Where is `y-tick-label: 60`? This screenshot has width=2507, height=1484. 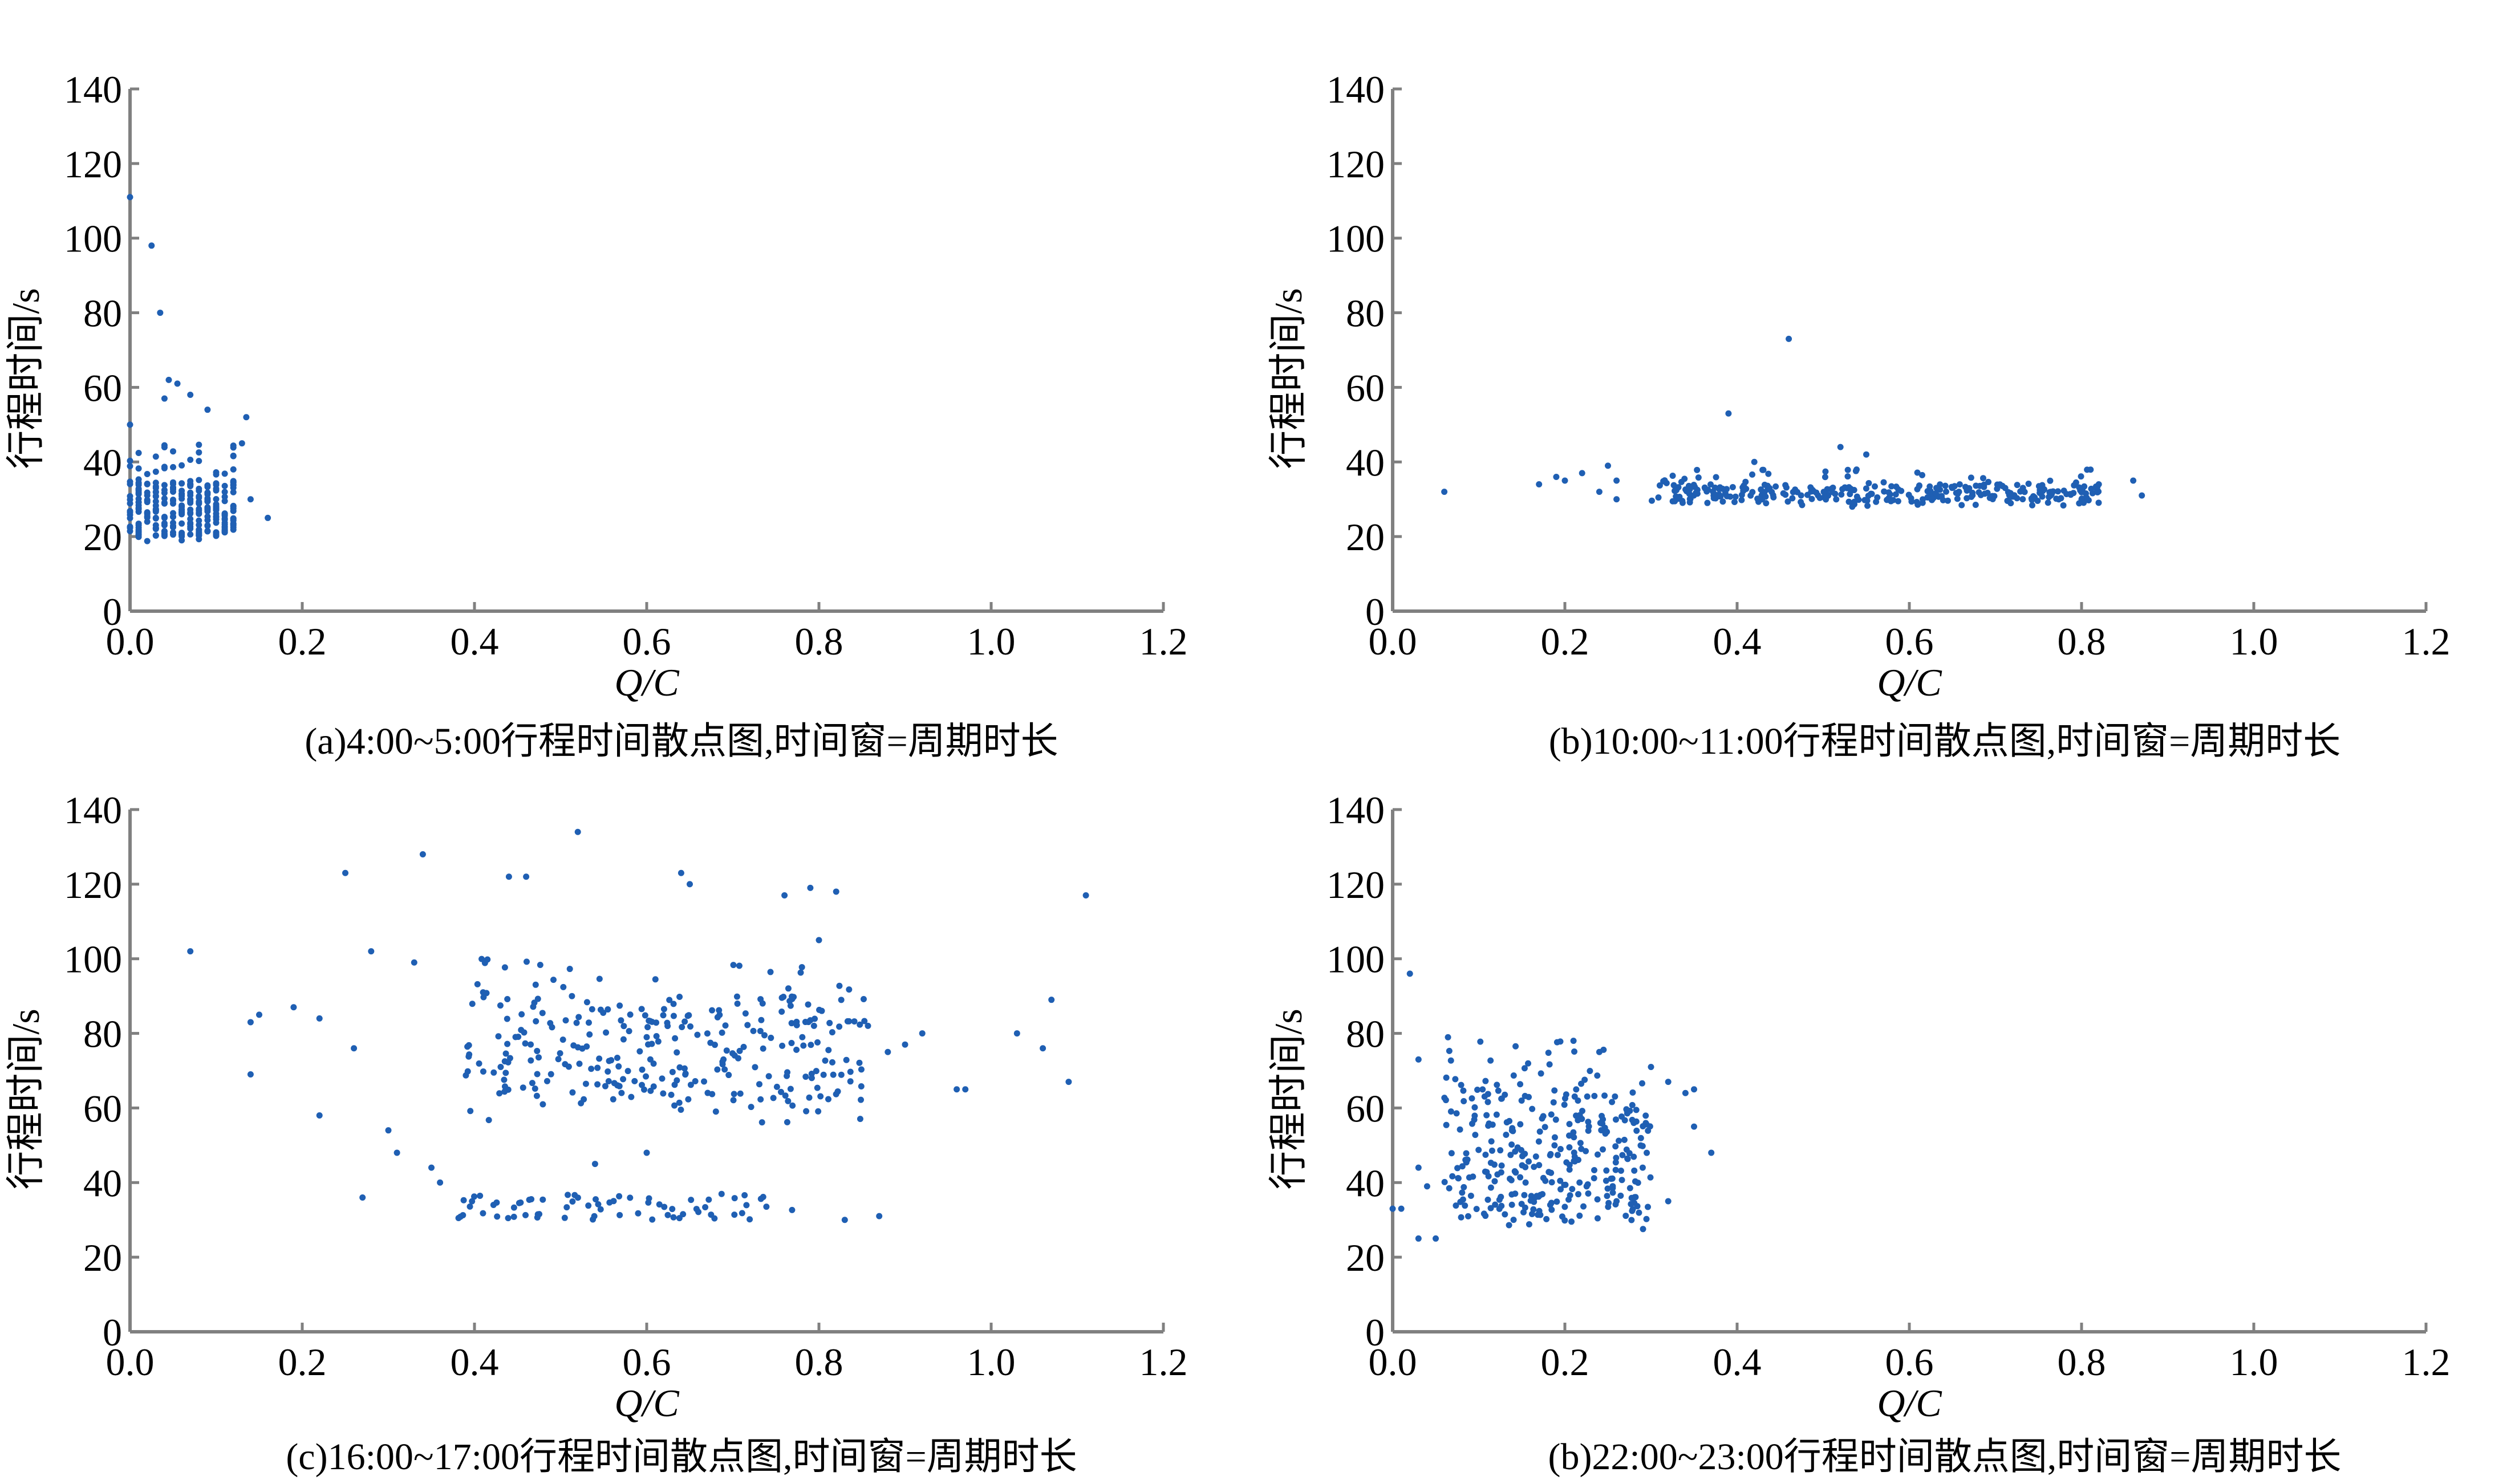
y-tick-label: 60 is located at coordinates (102, 387).